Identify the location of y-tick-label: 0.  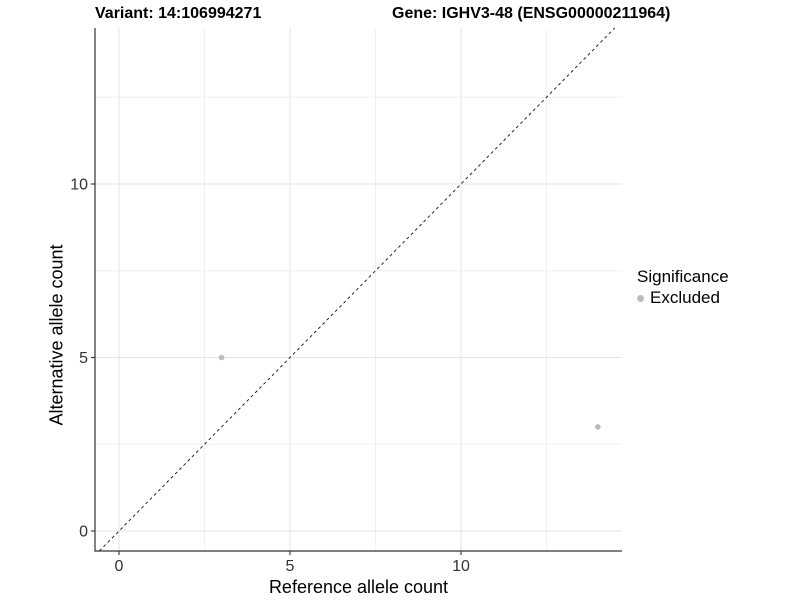
(83, 532).